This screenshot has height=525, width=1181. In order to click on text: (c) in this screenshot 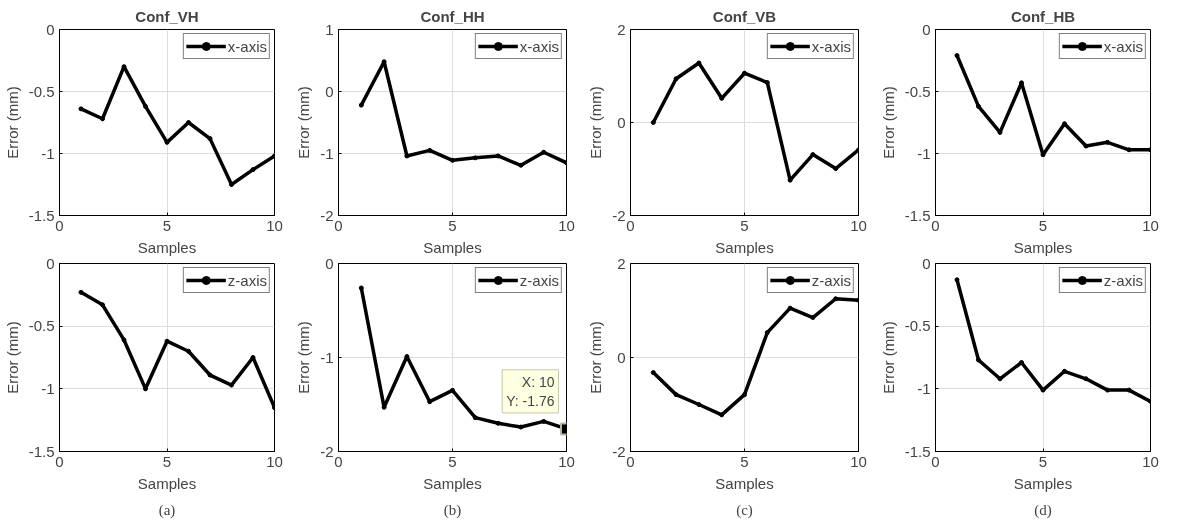, I will do `click(744, 510)`.